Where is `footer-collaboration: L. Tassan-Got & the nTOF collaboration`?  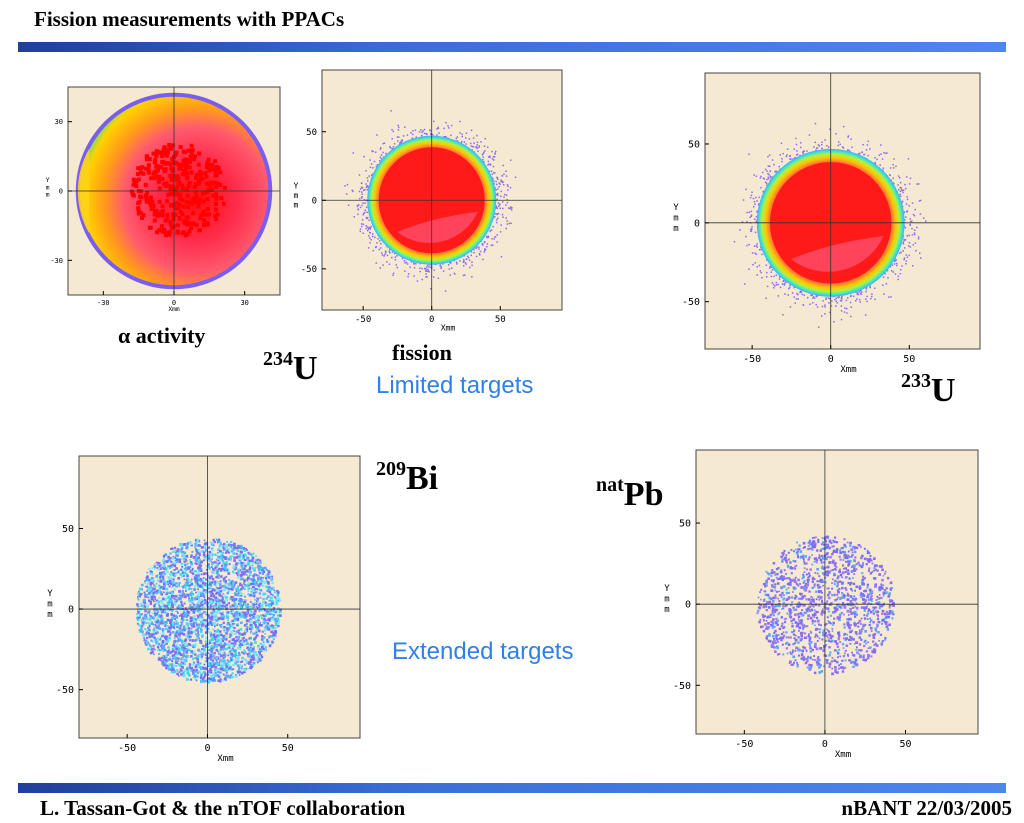 footer-collaboration: L. Tassan-Got & the nTOF collaboration is located at coordinates (223, 808).